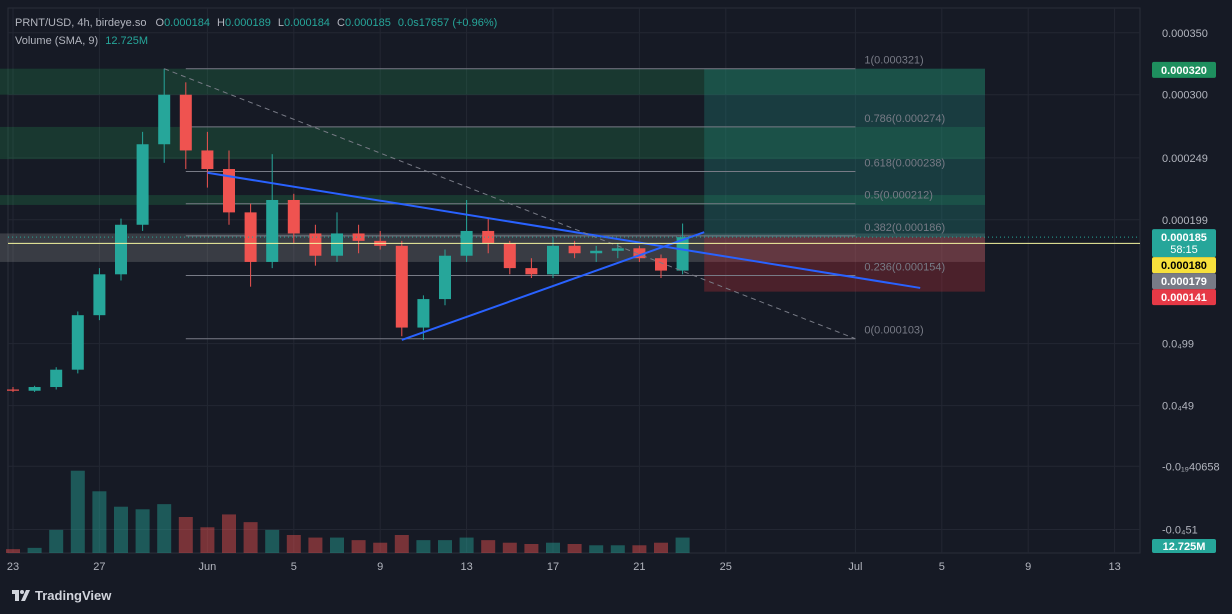  I want to click on x-tick-label: Jul, so click(855, 567).